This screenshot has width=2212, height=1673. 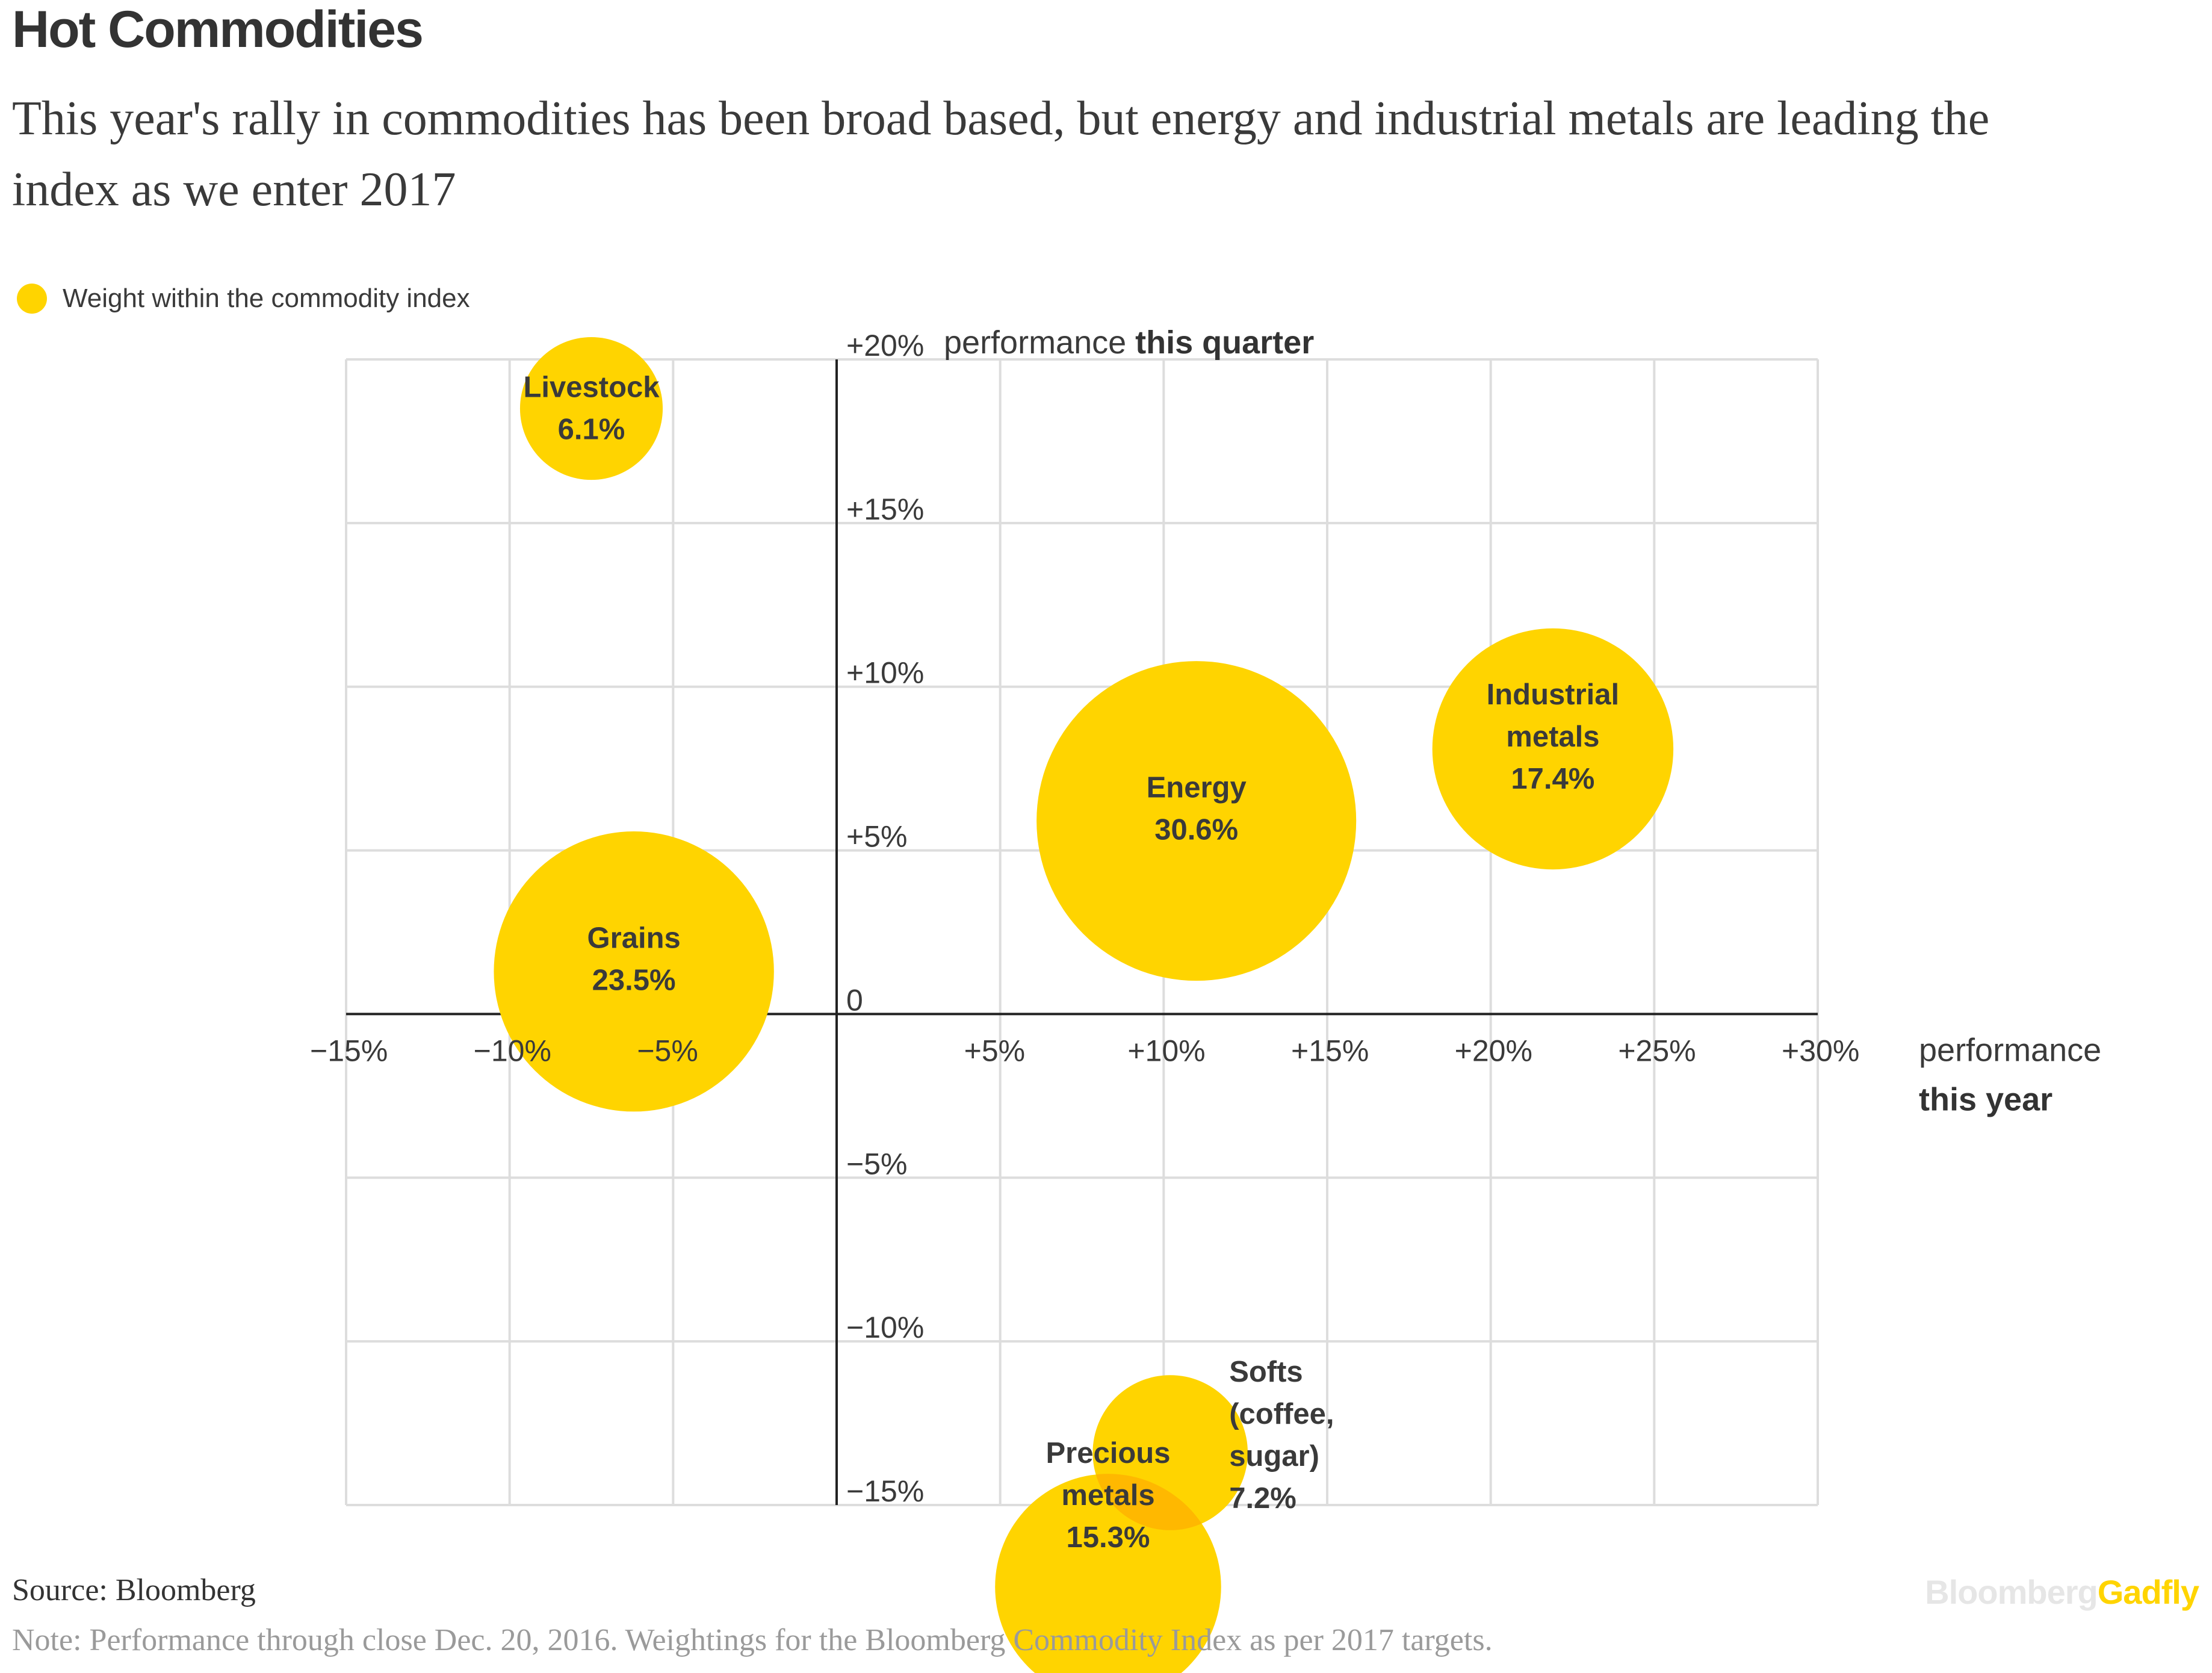 I want to click on x-tick-label: −15%, so click(x=349, y=1050).